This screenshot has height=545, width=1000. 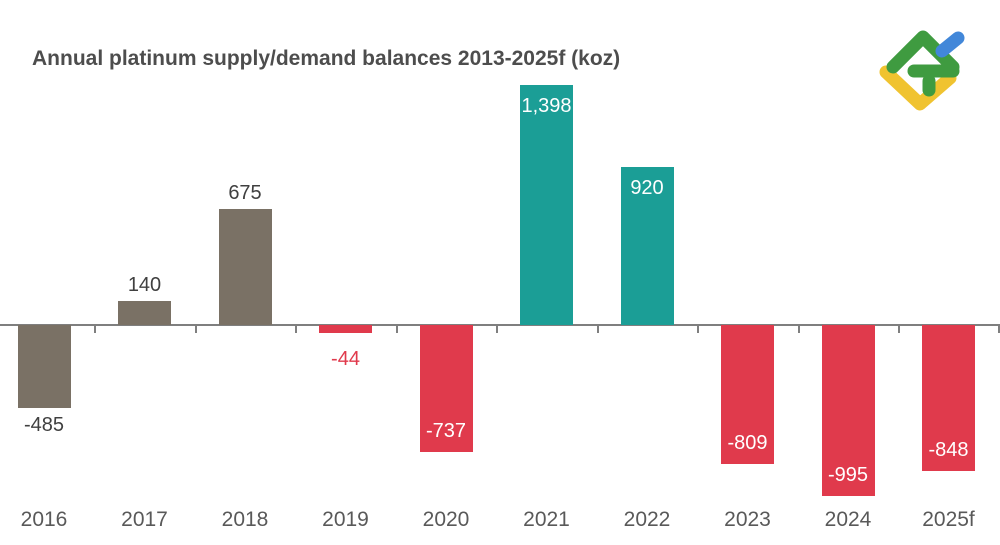 What do you see at coordinates (345, 329) in the screenshot?
I see `bar-2019` at bounding box center [345, 329].